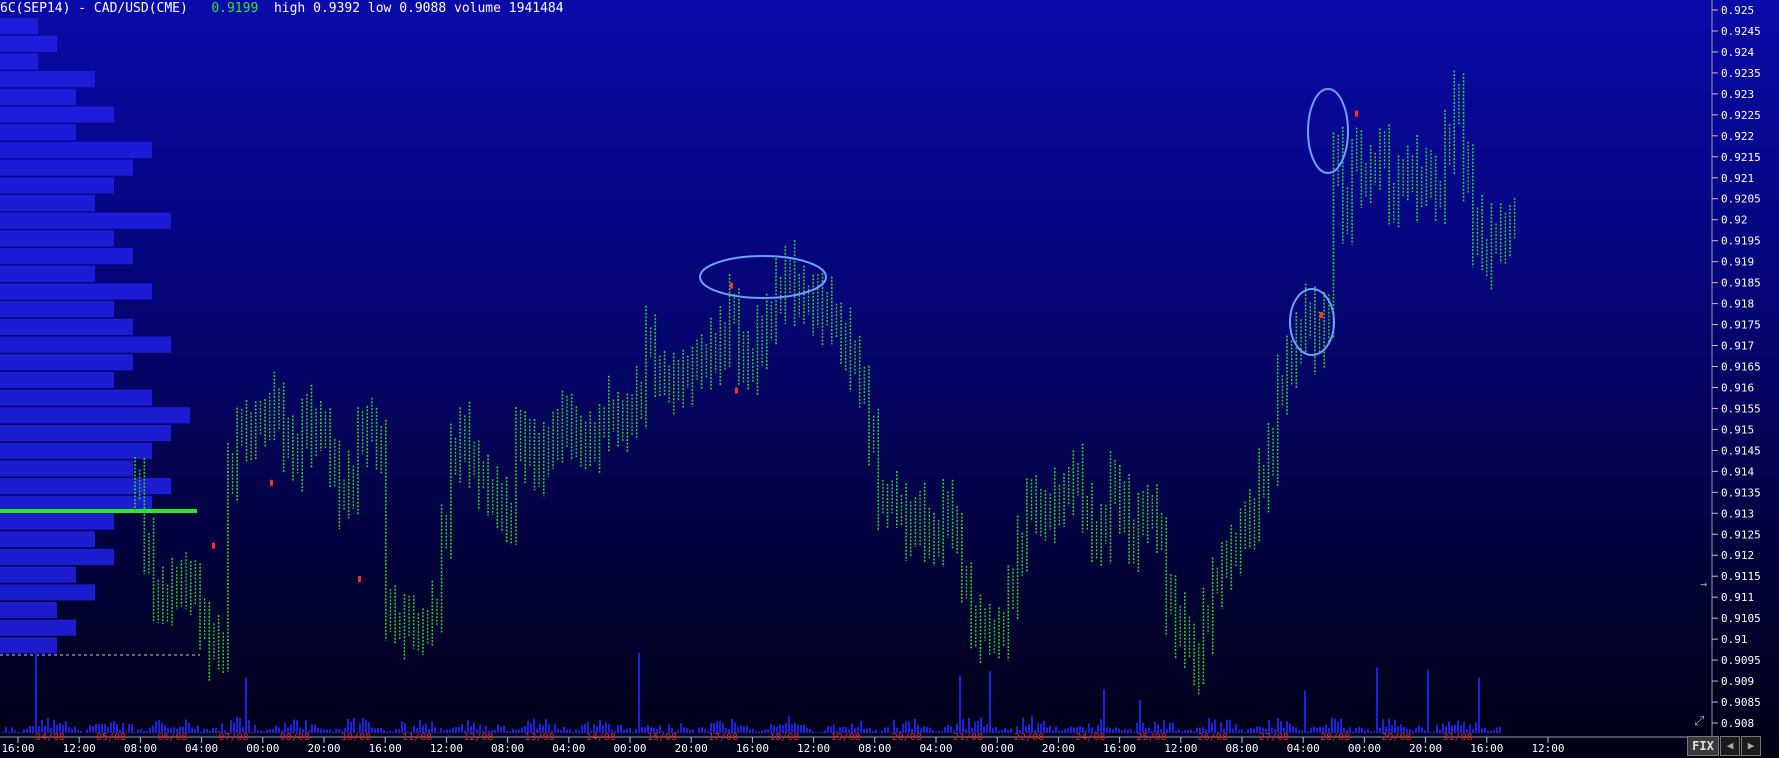  What do you see at coordinates (1741, 618) in the screenshot?
I see `y-tick-label: 0.9105` at bounding box center [1741, 618].